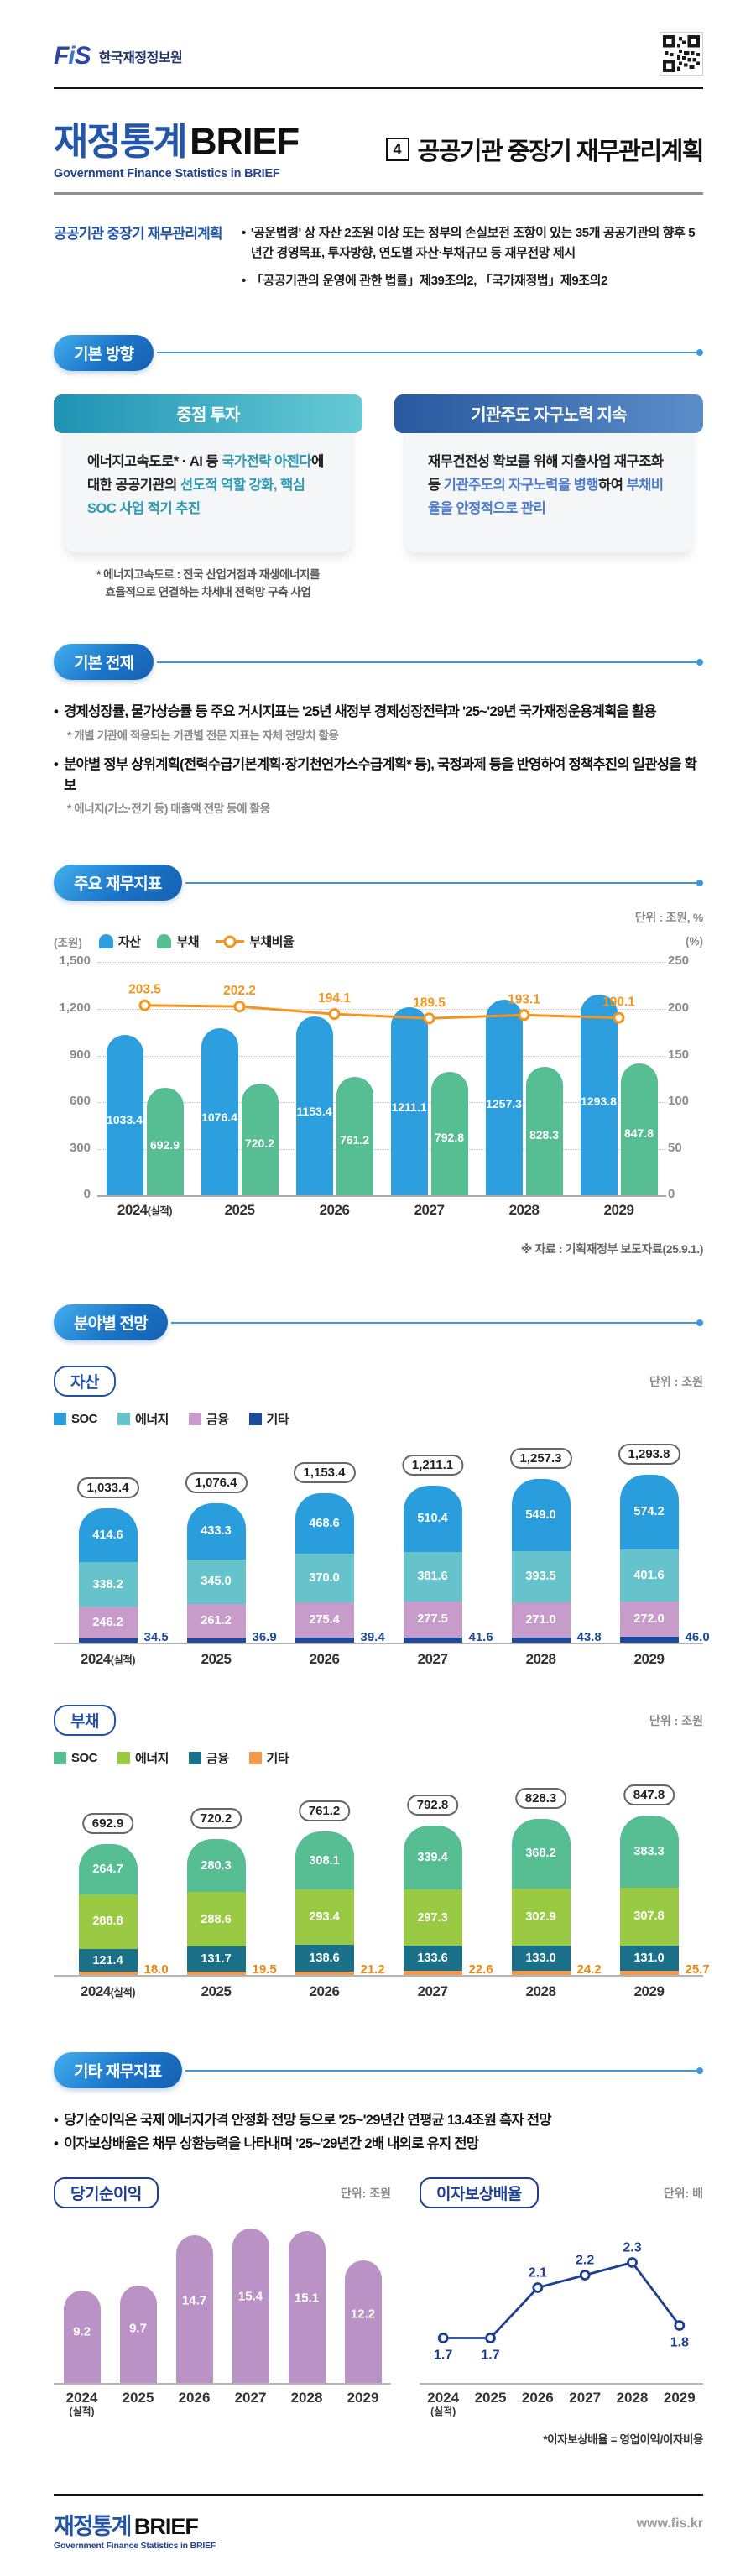 The width and height of the screenshot is (756, 2576). Describe the element at coordinates (245, 141) in the screenshot. I see `brand-en: BRIEF` at that location.